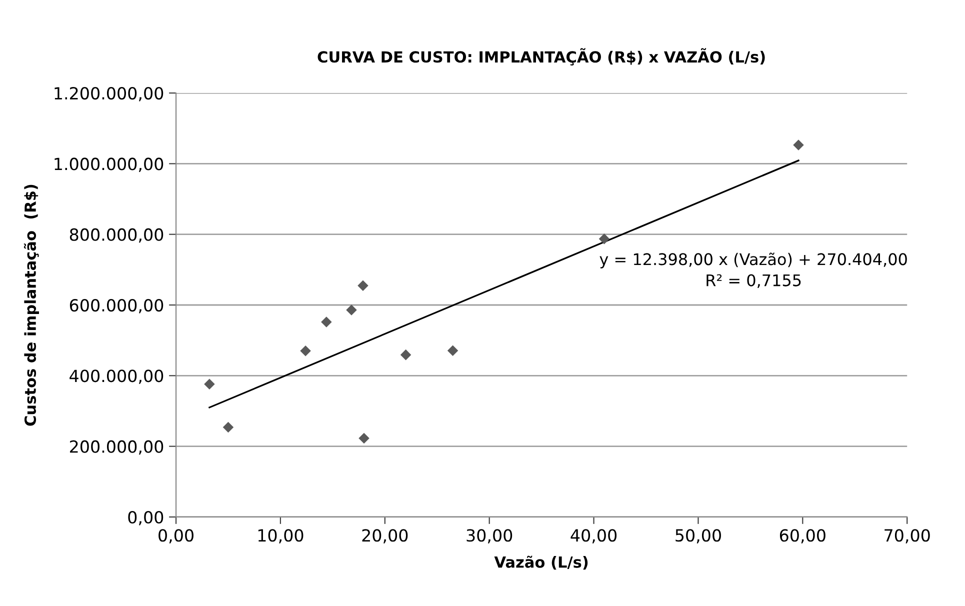  Describe the element at coordinates (593, 536) in the screenshot. I see `x-tick-label: 40,00` at that location.